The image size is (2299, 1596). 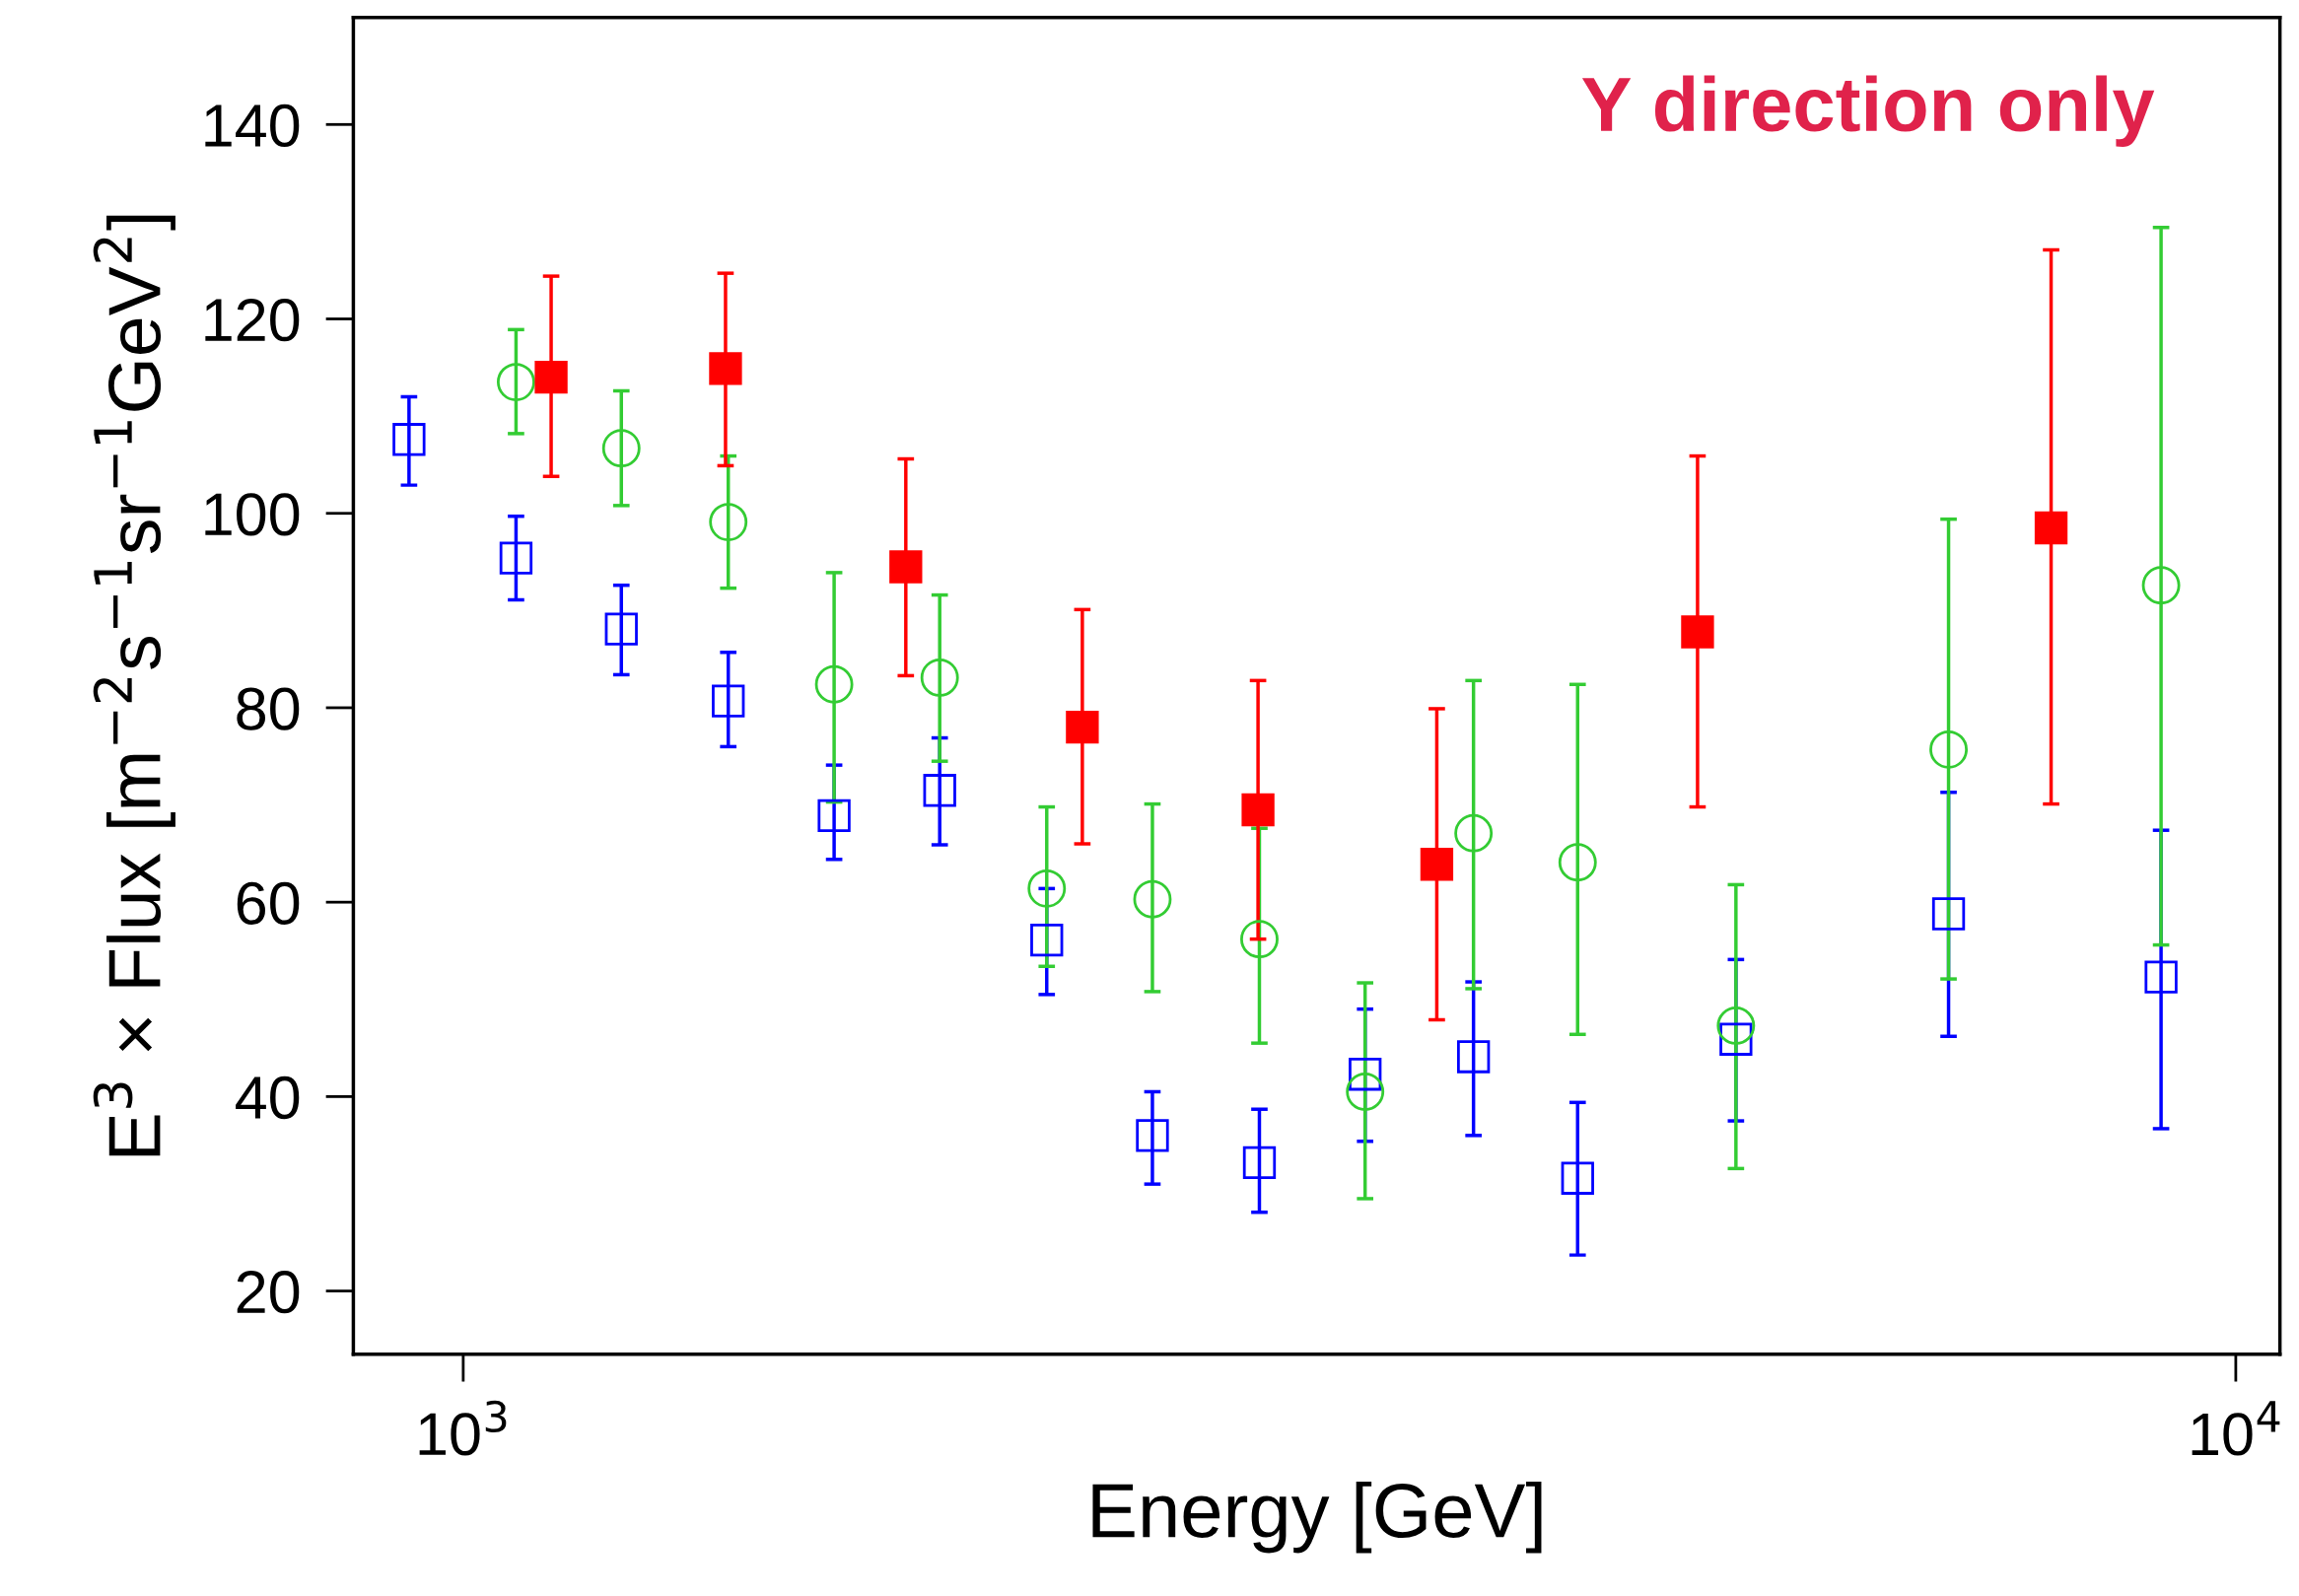 I want to click on y-tick-label: 120, so click(x=252, y=320).